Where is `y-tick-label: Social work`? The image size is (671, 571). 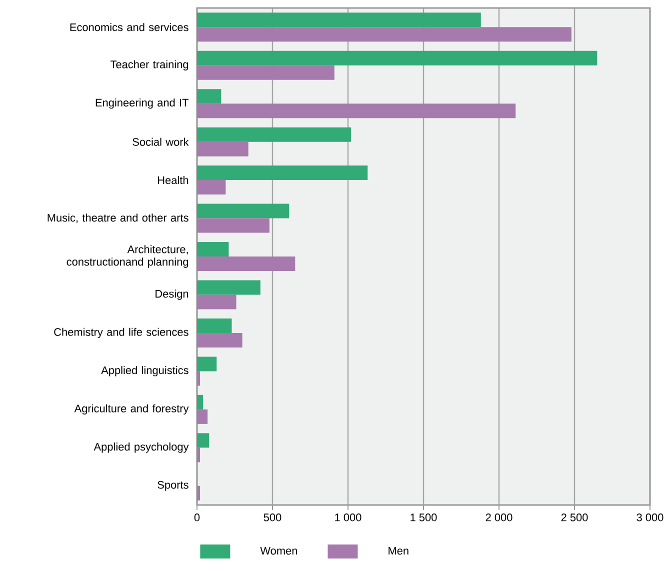
y-tick-label: Social work is located at coordinates (160, 142).